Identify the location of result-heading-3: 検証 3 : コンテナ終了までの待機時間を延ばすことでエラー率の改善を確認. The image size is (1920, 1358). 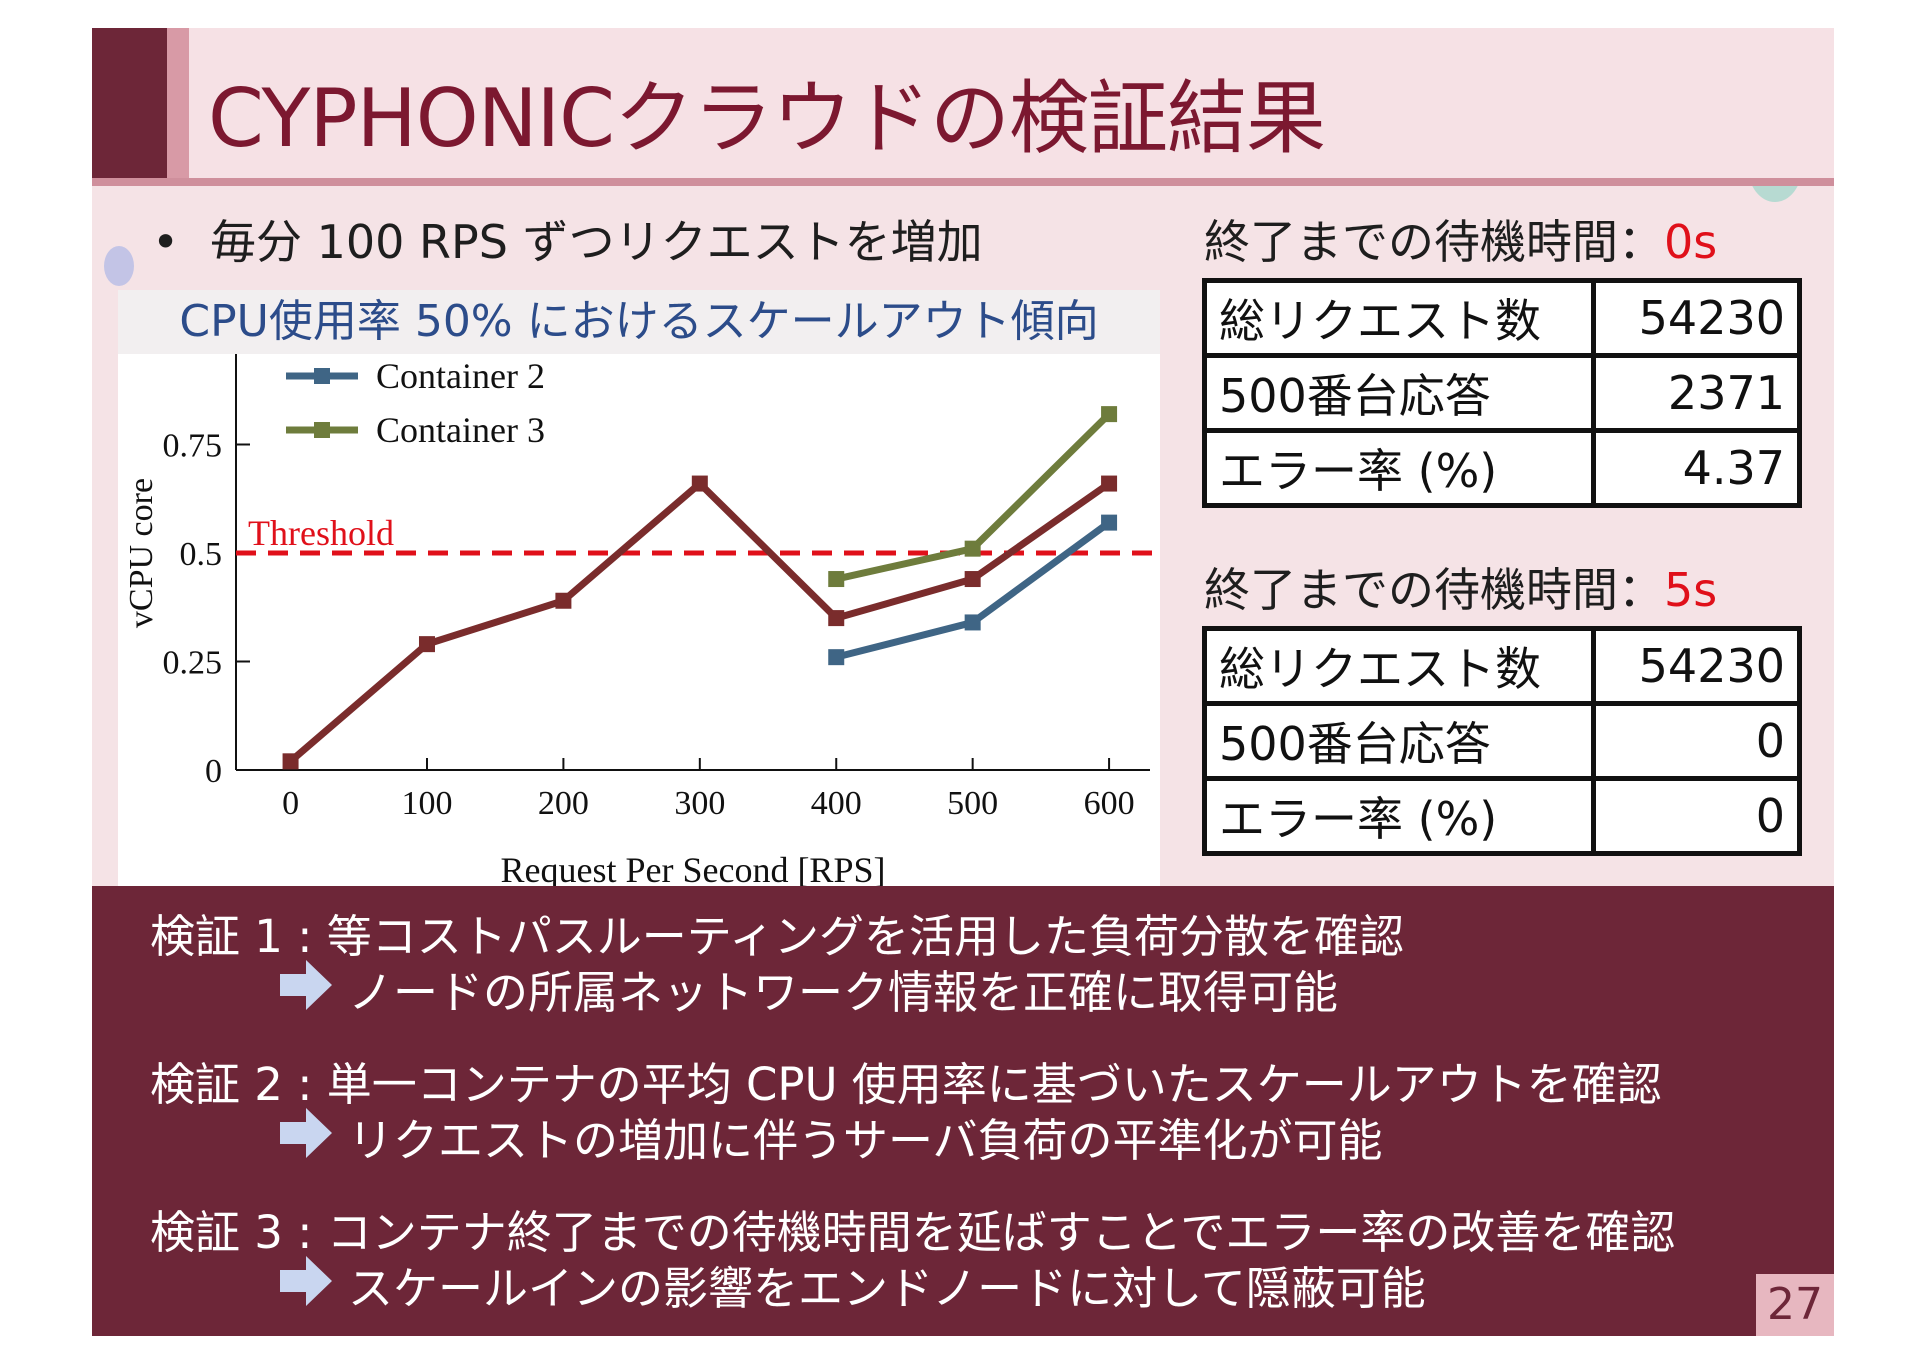
(913, 1232).